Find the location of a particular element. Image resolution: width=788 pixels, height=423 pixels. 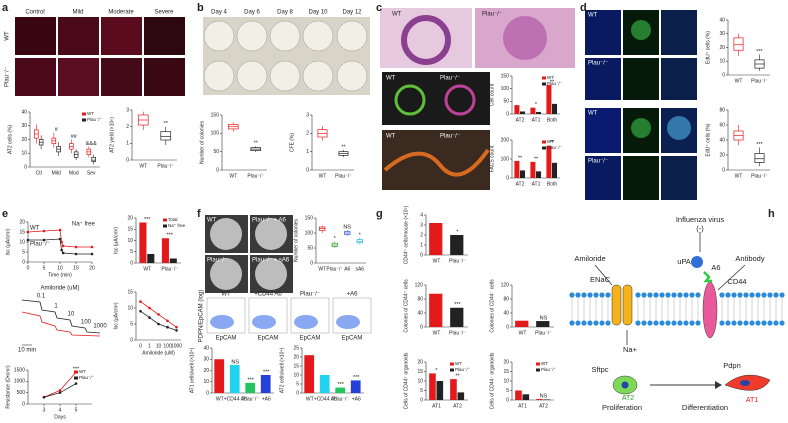

annotation: # is located at coordinates (57, 130).